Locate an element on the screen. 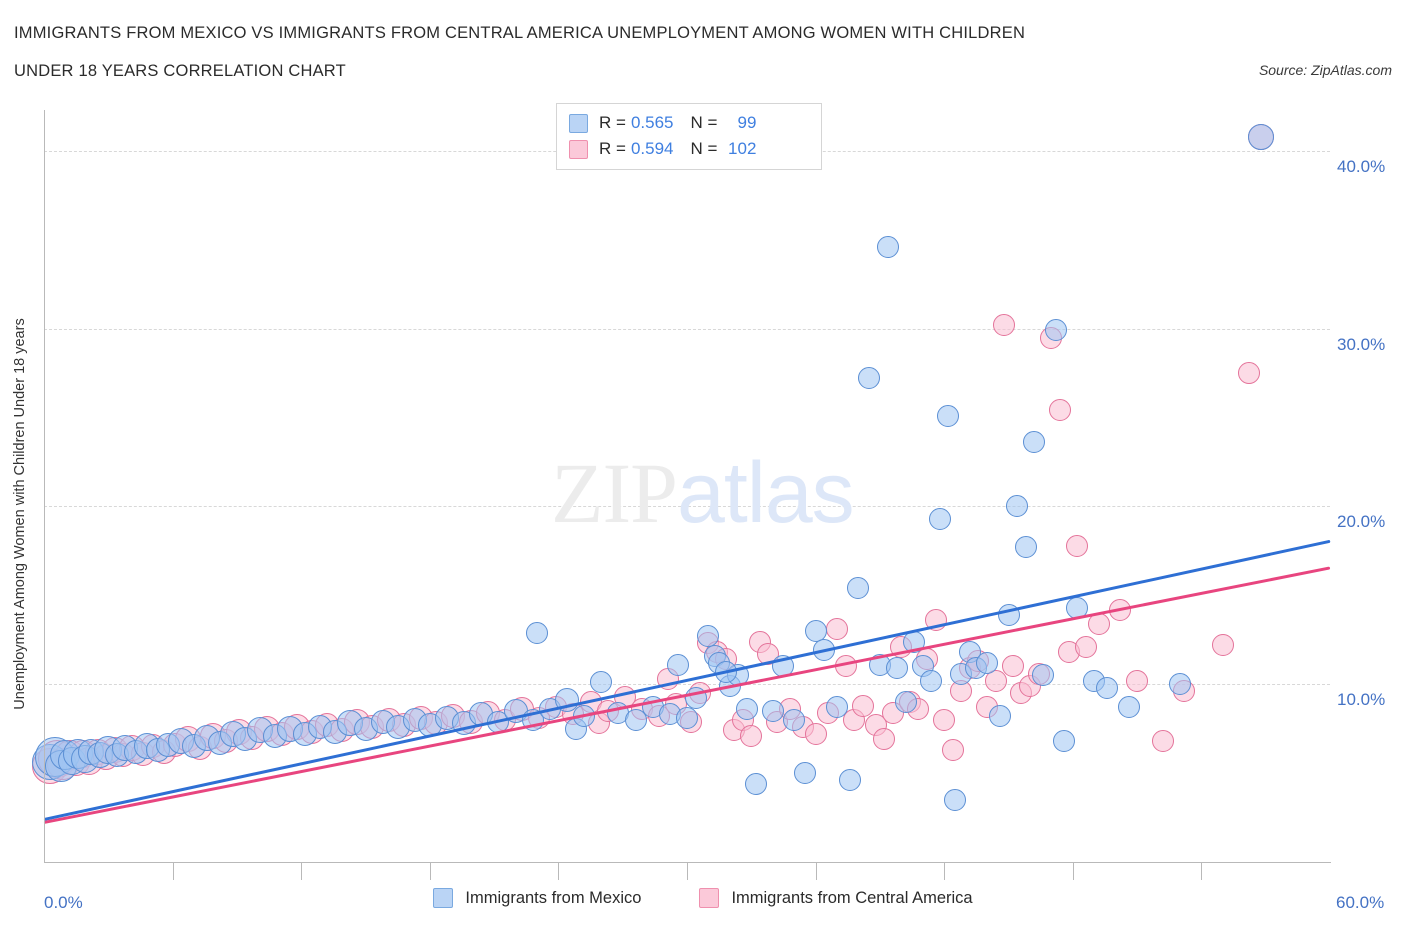  y-axis-spine is located at coordinates (44, 486).